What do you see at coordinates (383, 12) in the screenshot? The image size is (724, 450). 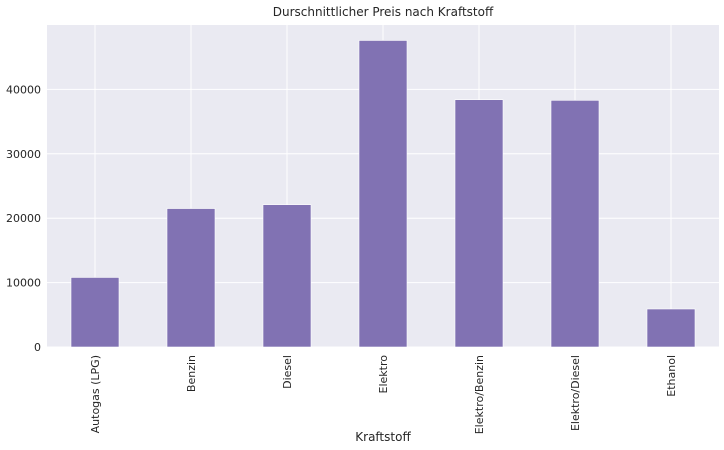 I see `chart-title: Durschnittlicher Preis nach Kraftstoff` at bounding box center [383, 12].